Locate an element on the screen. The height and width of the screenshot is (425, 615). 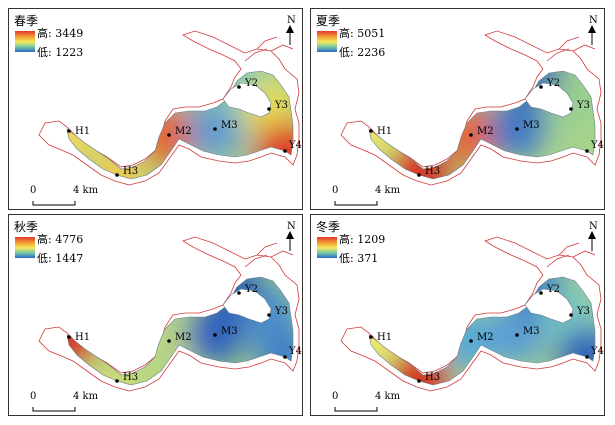
legend-low: 低: 1447 is located at coordinates (60, 258).